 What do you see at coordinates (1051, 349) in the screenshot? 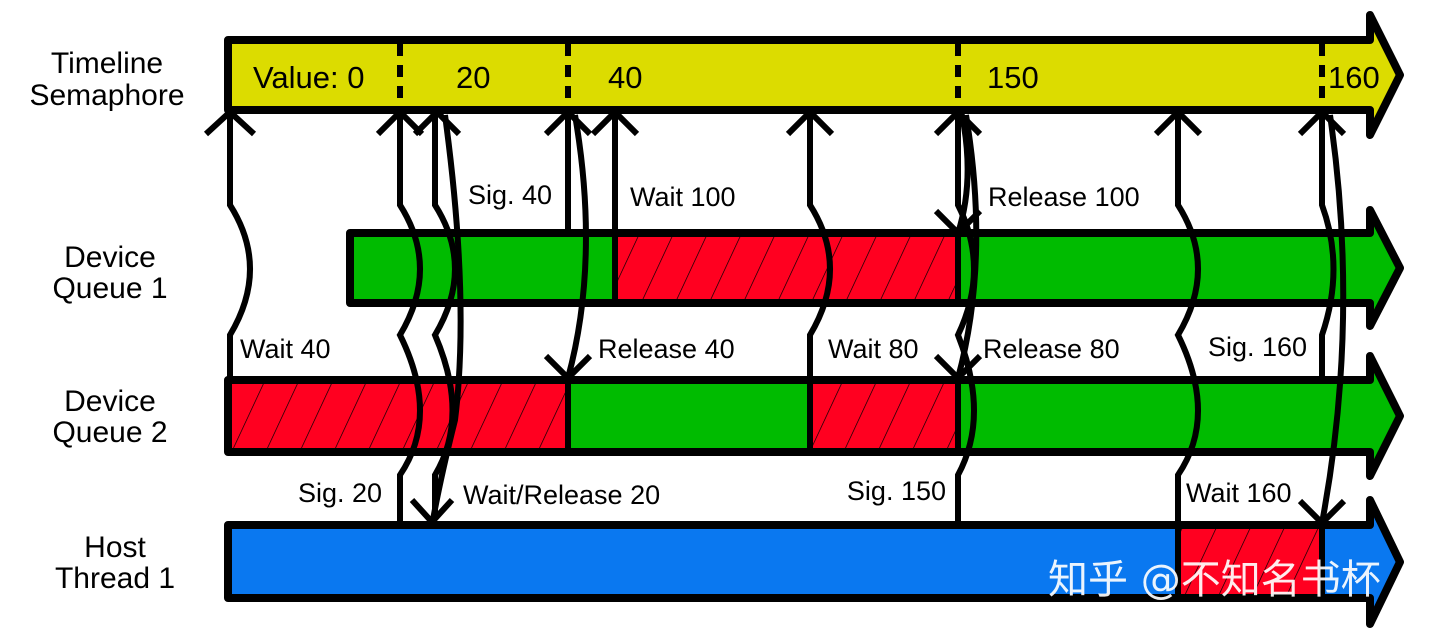
I see `event-label-release80: Release 80` at bounding box center [1051, 349].